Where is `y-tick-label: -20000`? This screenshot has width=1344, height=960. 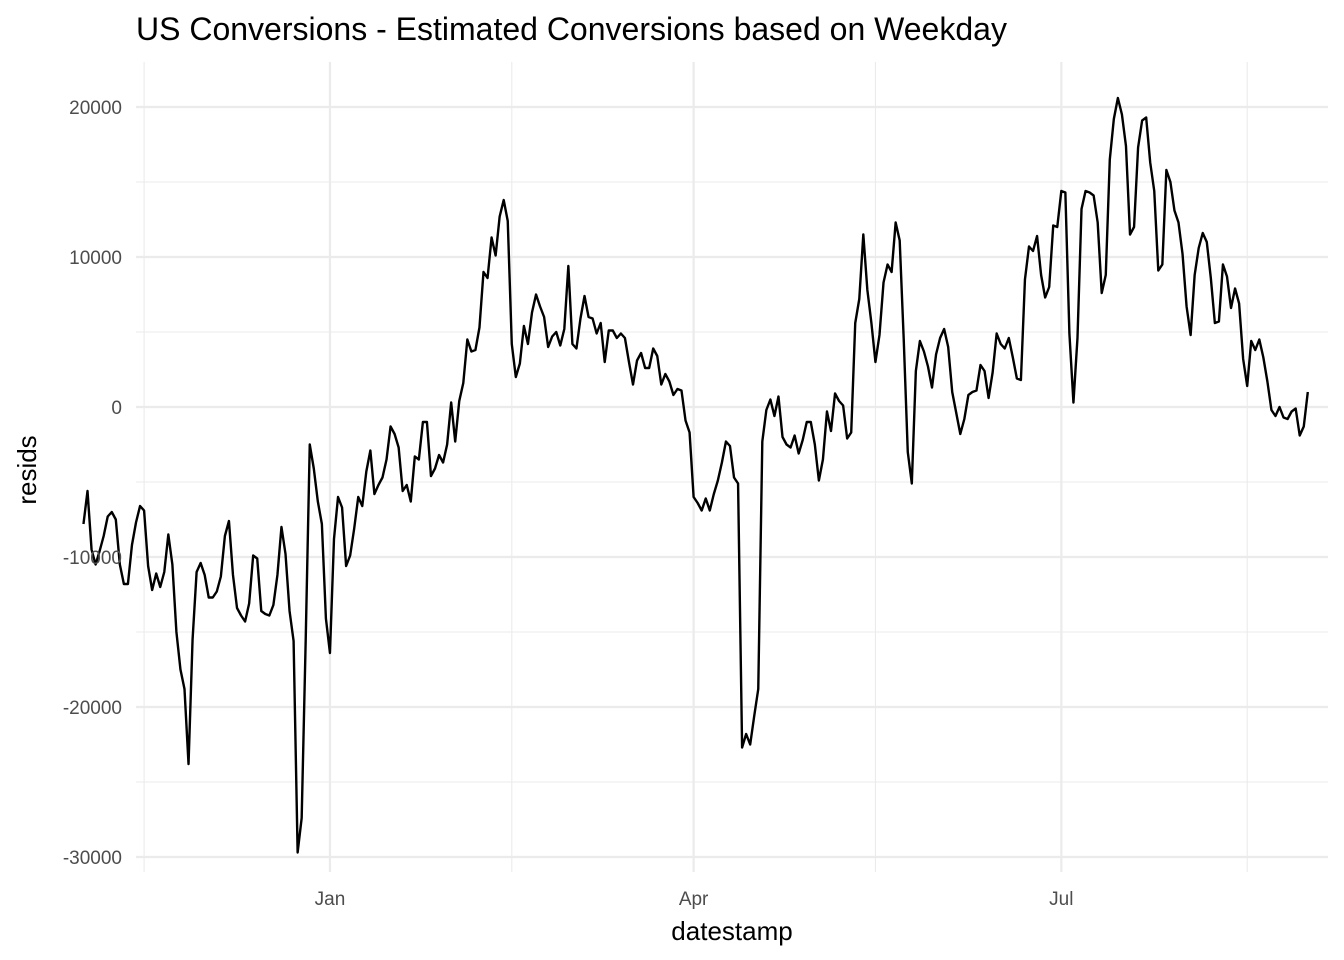
y-tick-label: -20000 is located at coordinates (92, 708).